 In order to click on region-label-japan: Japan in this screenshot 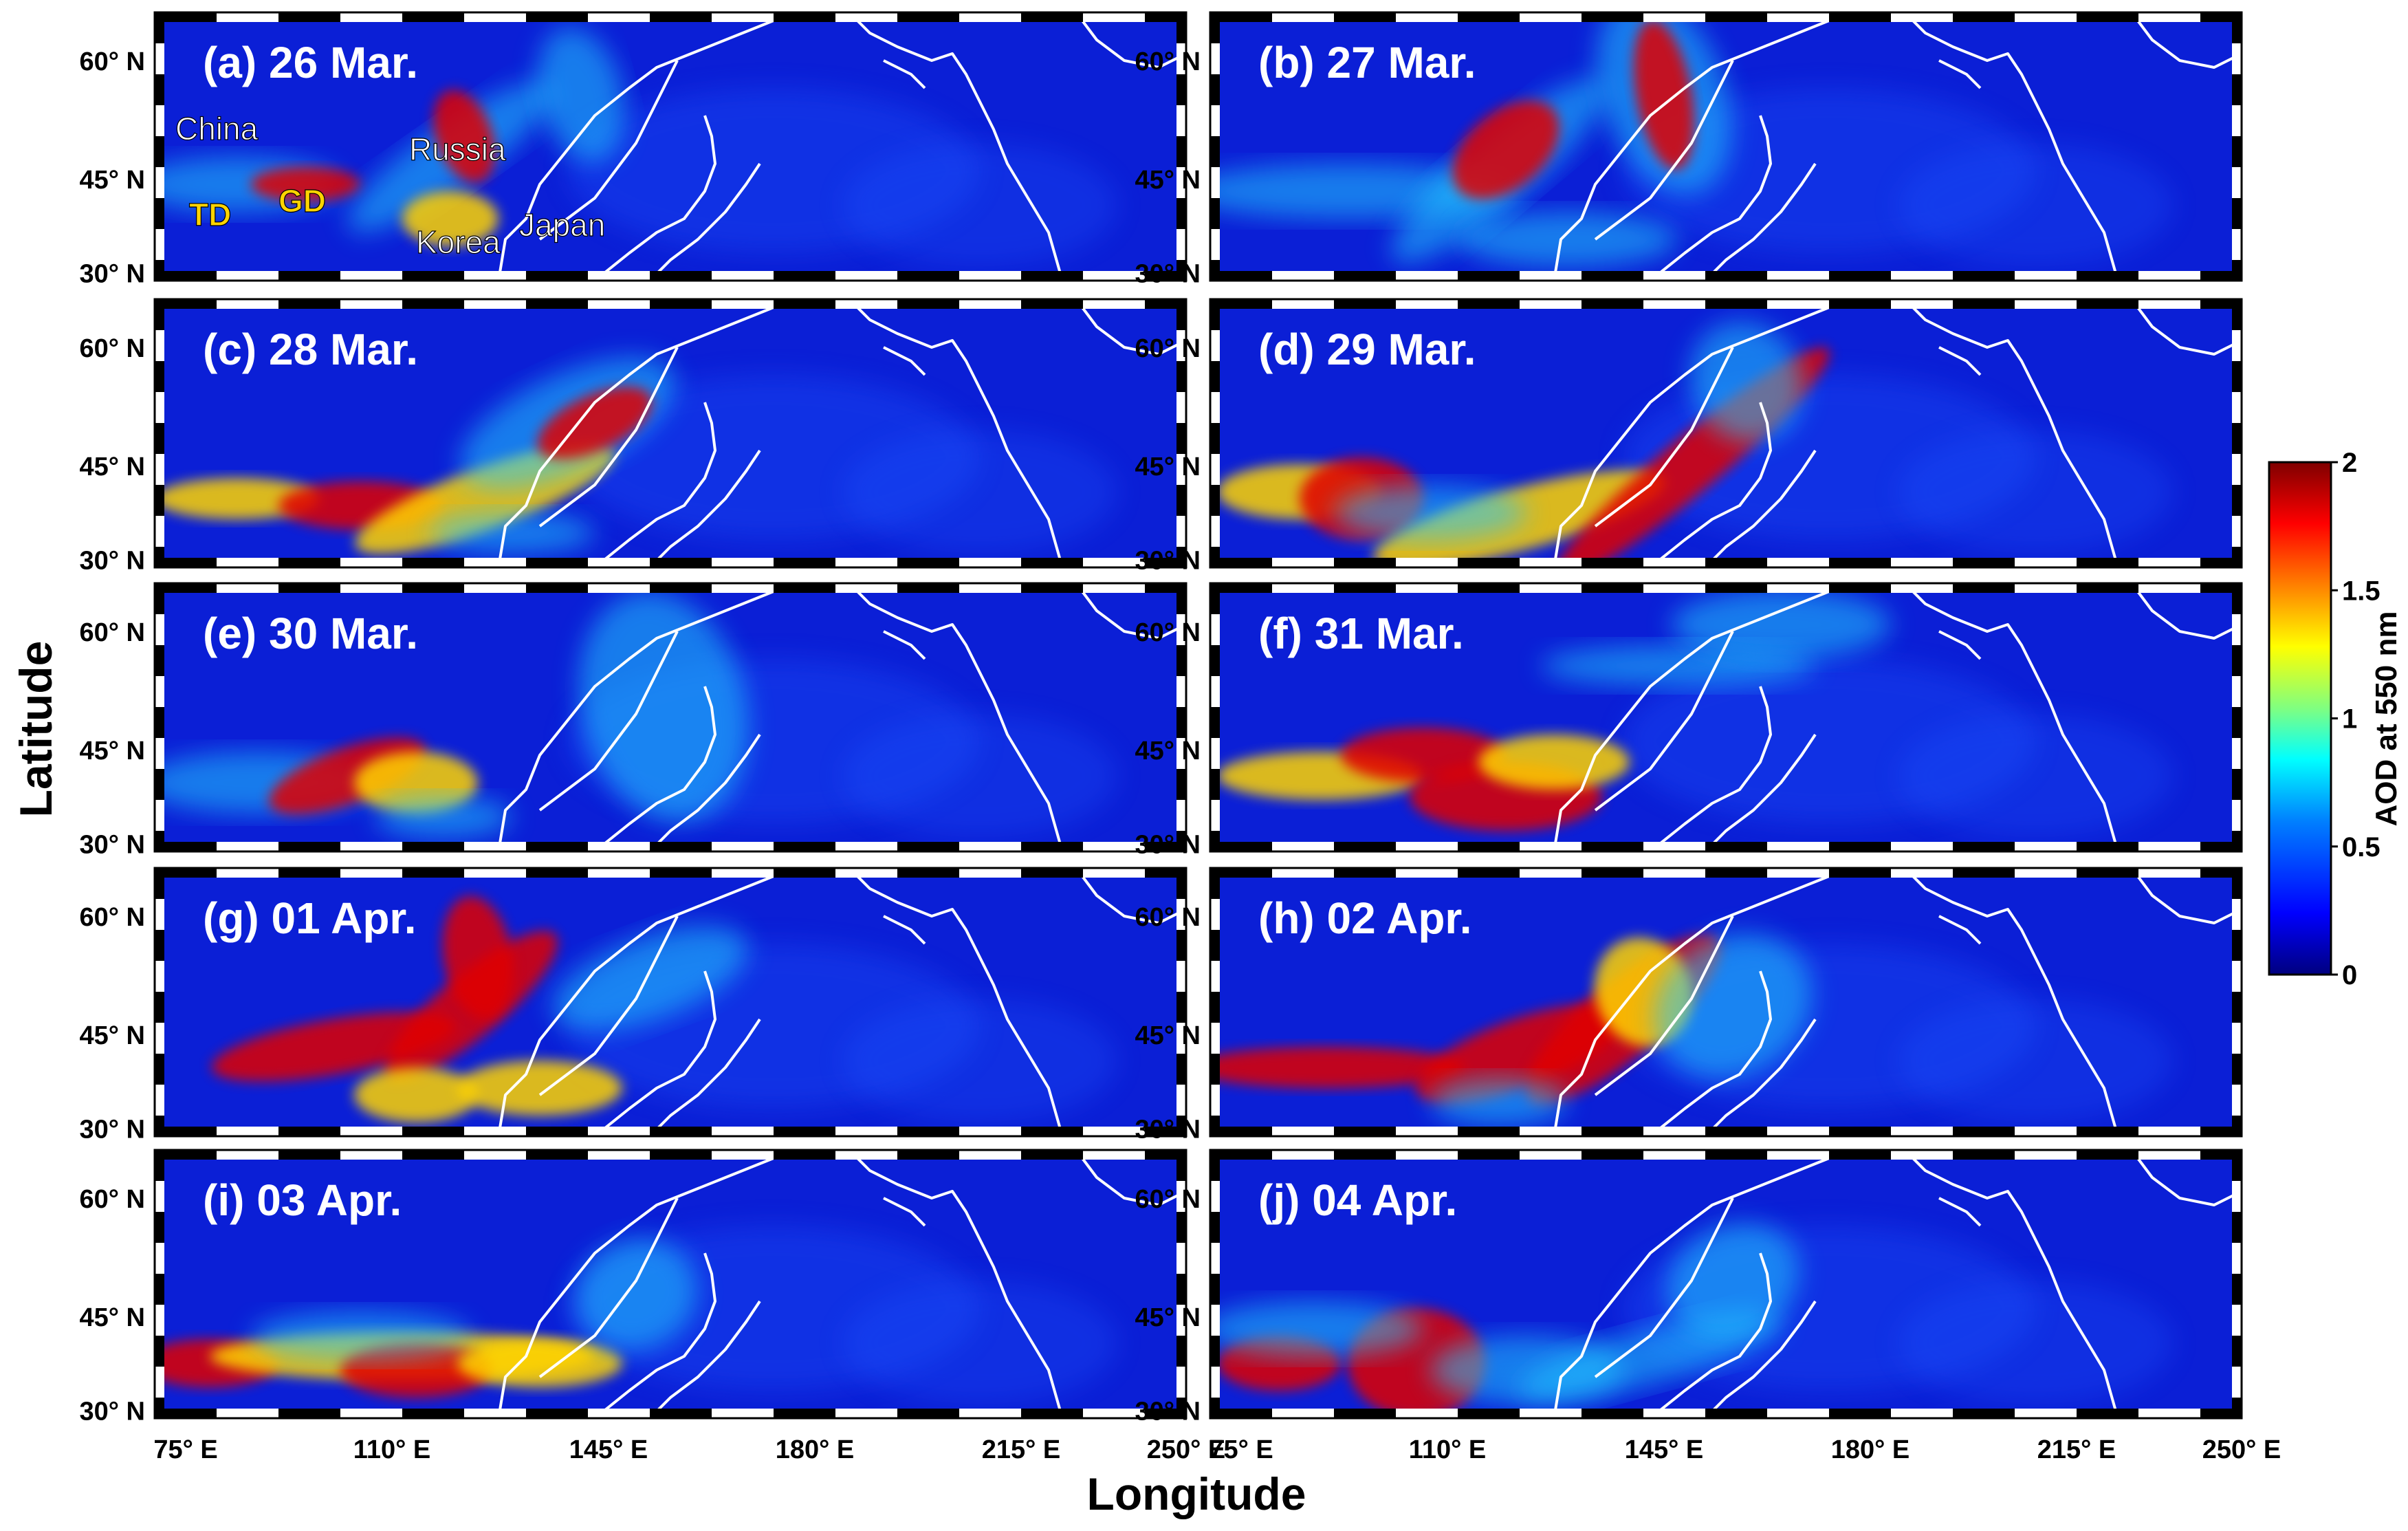, I will do `click(562, 225)`.